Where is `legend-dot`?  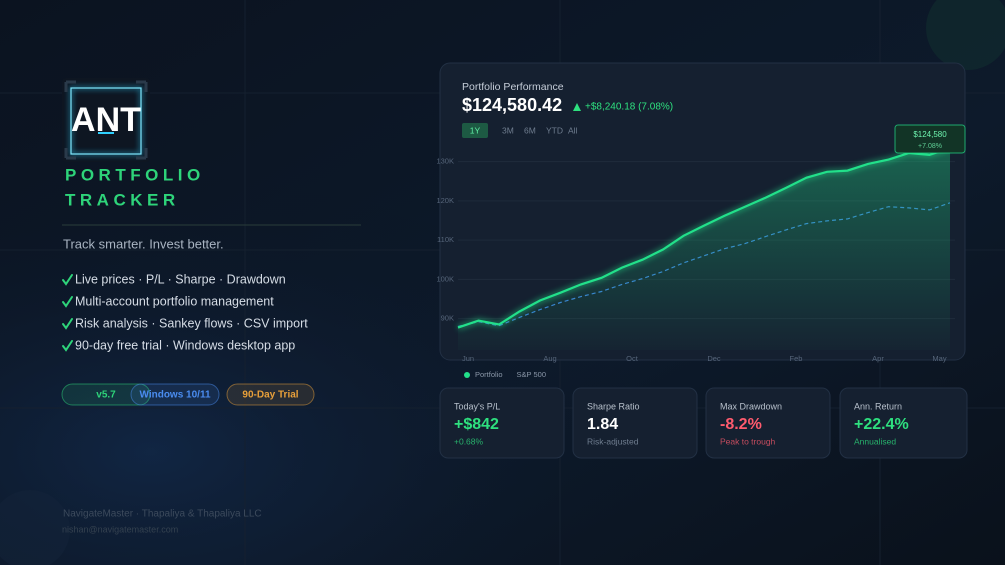
legend-dot is located at coordinates (467, 375).